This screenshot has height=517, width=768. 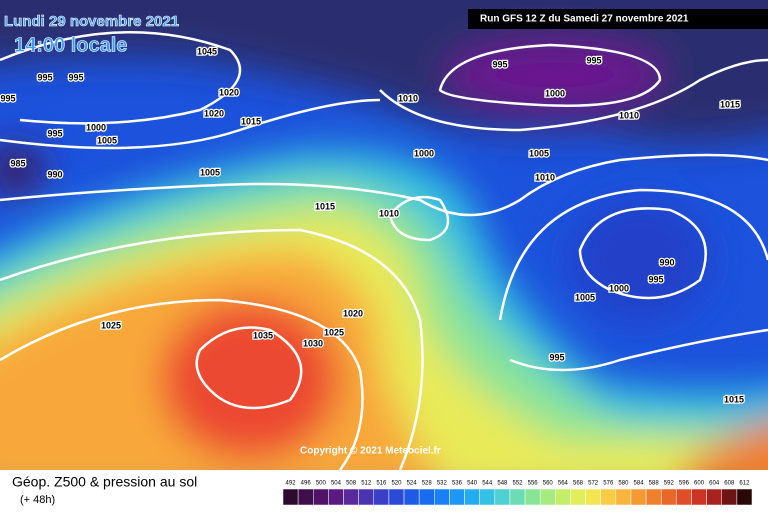 I want to click on footer-title: Géop. Z500 & pression au sol, so click(x=104, y=482).